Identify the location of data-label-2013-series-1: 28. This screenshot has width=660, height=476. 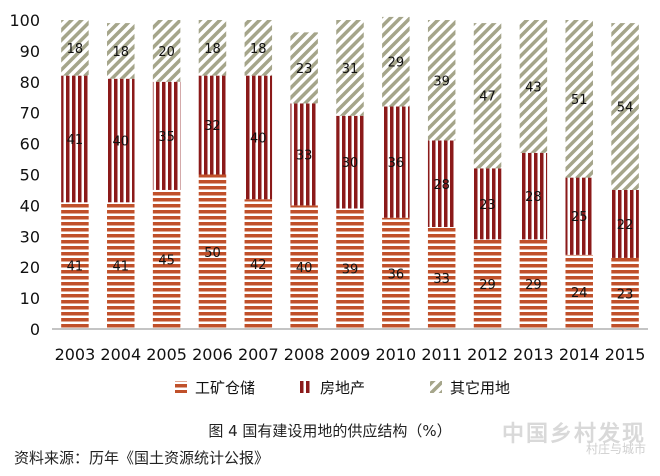
(533, 197).